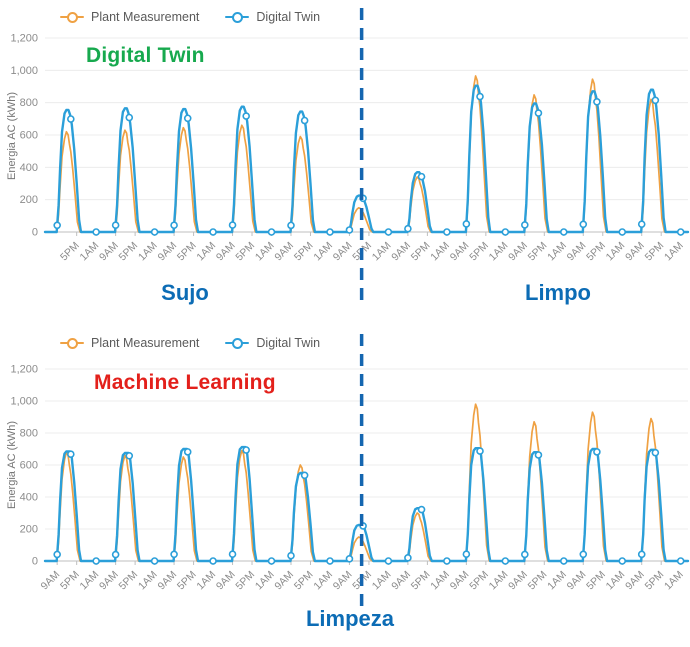 This screenshot has width=690, height=647. Describe the element at coordinates (185, 382) in the screenshot. I see `model-annotation-bottom: Machine Learning` at that location.